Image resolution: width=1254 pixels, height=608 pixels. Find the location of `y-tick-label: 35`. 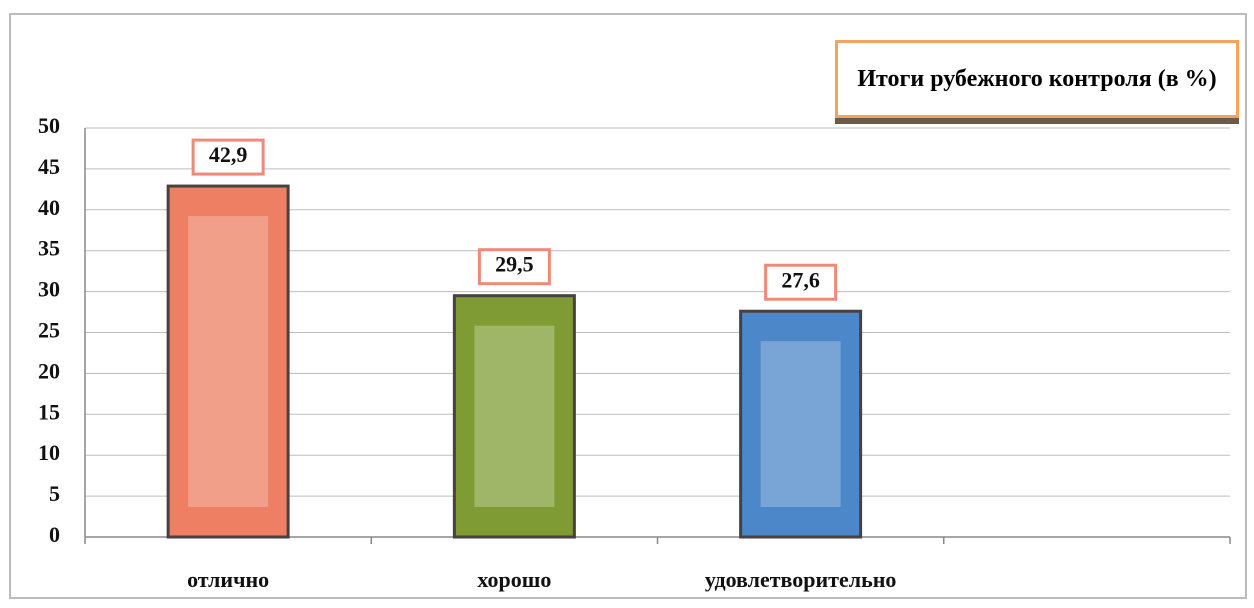

y-tick-label: 35 is located at coordinates (49, 248).